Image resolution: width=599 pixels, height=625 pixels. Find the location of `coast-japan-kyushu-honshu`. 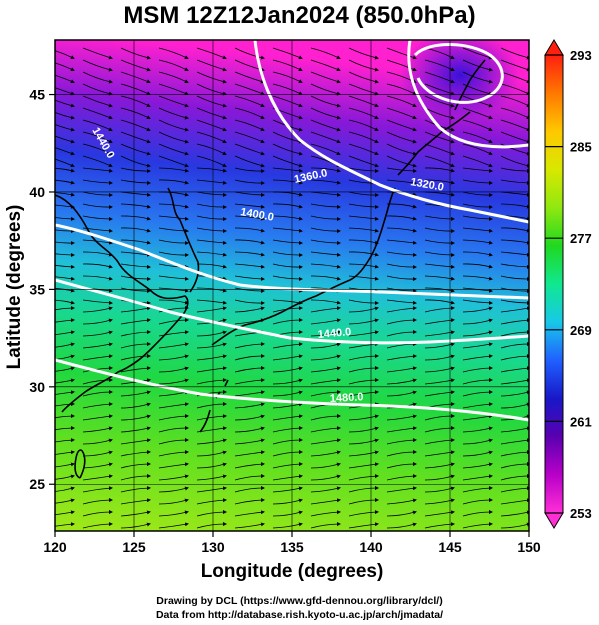

coast-japan-kyushu-honshu is located at coordinates (303, 266).